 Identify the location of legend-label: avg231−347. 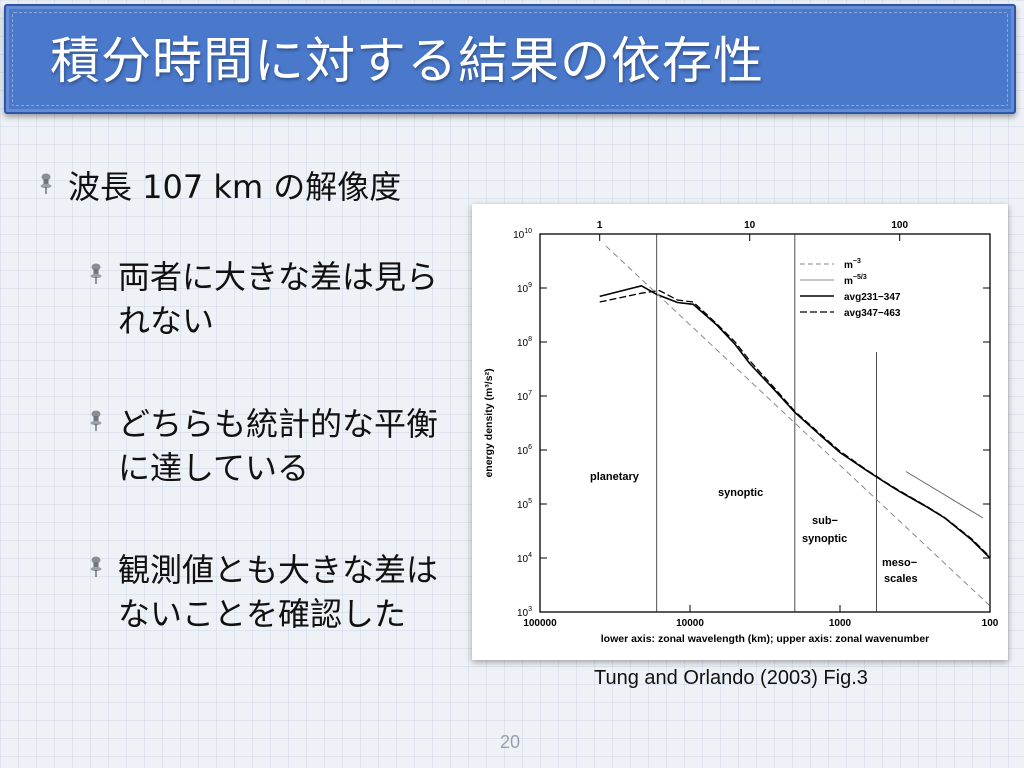
(872, 297).